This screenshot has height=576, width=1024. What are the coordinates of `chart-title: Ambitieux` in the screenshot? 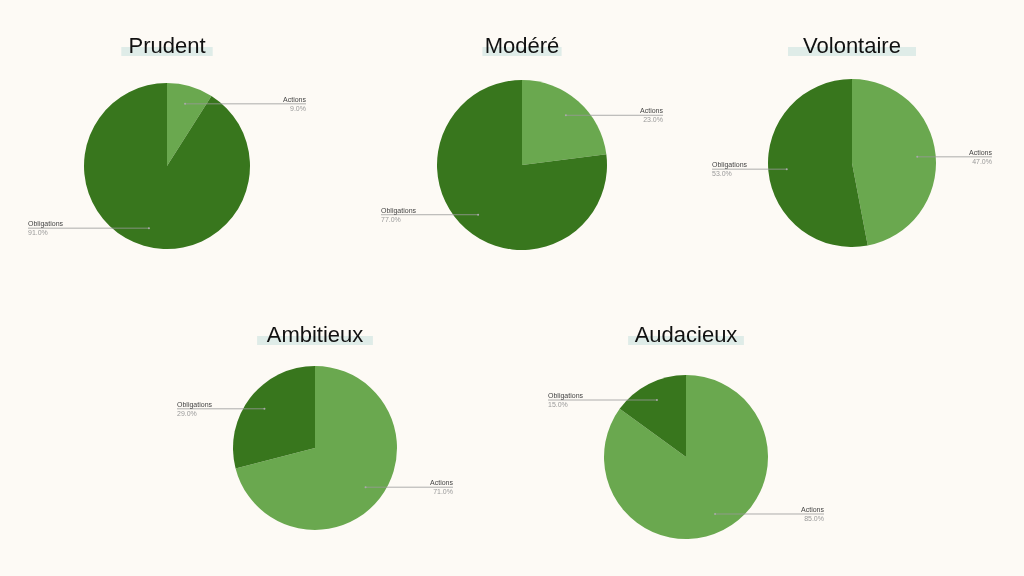 It's located at (315, 334).